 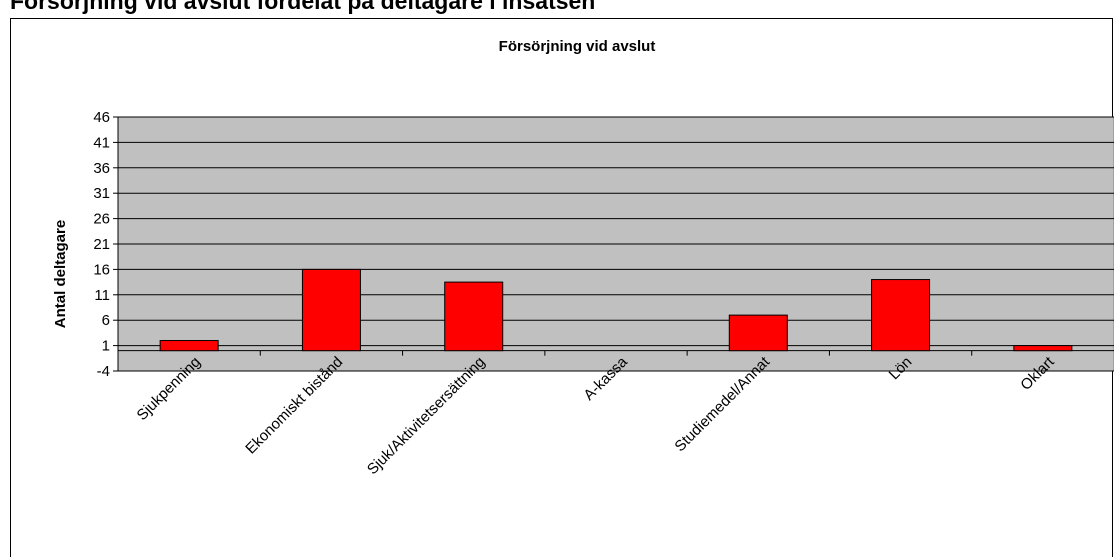 What do you see at coordinates (101, 117) in the screenshot?
I see `y-tick-label: 46` at bounding box center [101, 117].